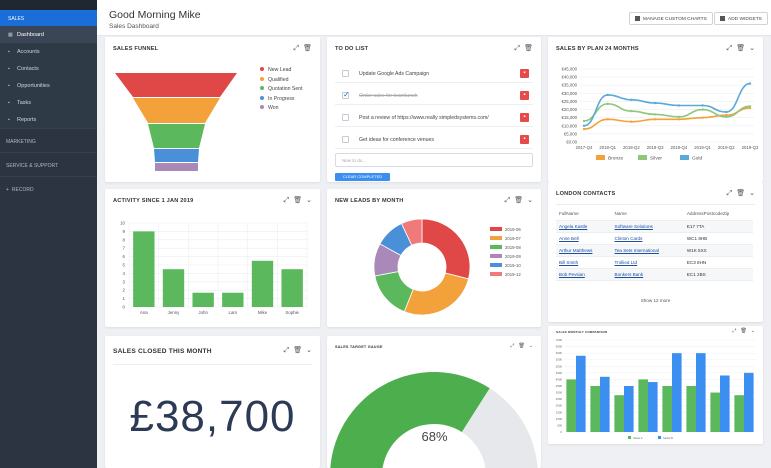  What do you see at coordinates (9, 69) in the screenshot?
I see `contacts-icon: ▪` at bounding box center [9, 69].